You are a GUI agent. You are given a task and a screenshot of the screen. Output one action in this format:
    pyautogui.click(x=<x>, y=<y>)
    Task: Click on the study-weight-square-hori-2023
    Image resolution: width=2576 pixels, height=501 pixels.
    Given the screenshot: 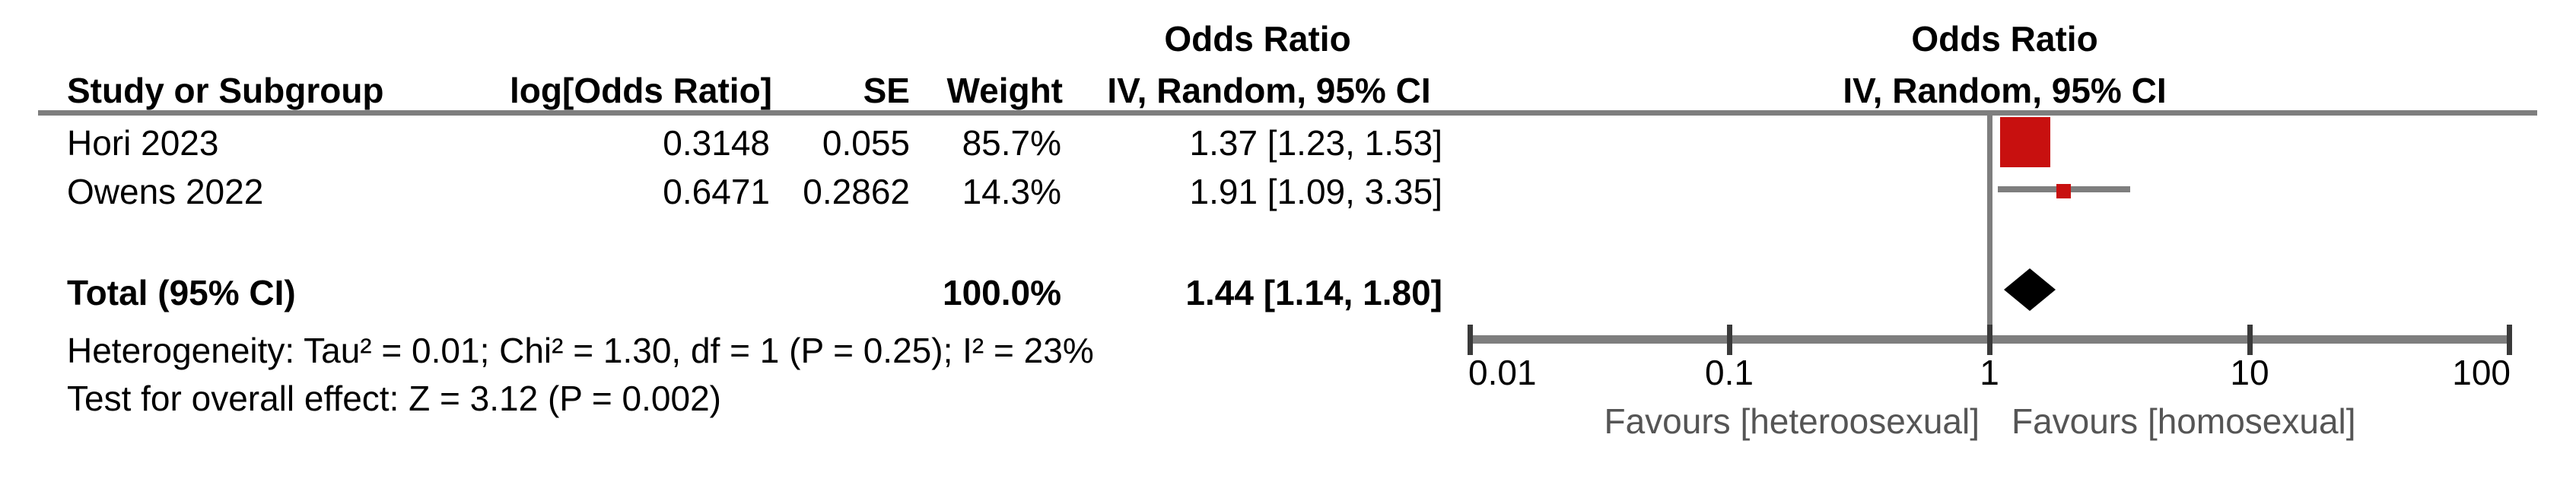 What is the action you would take?
    pyautogui.click(x=2025, y=142)
    